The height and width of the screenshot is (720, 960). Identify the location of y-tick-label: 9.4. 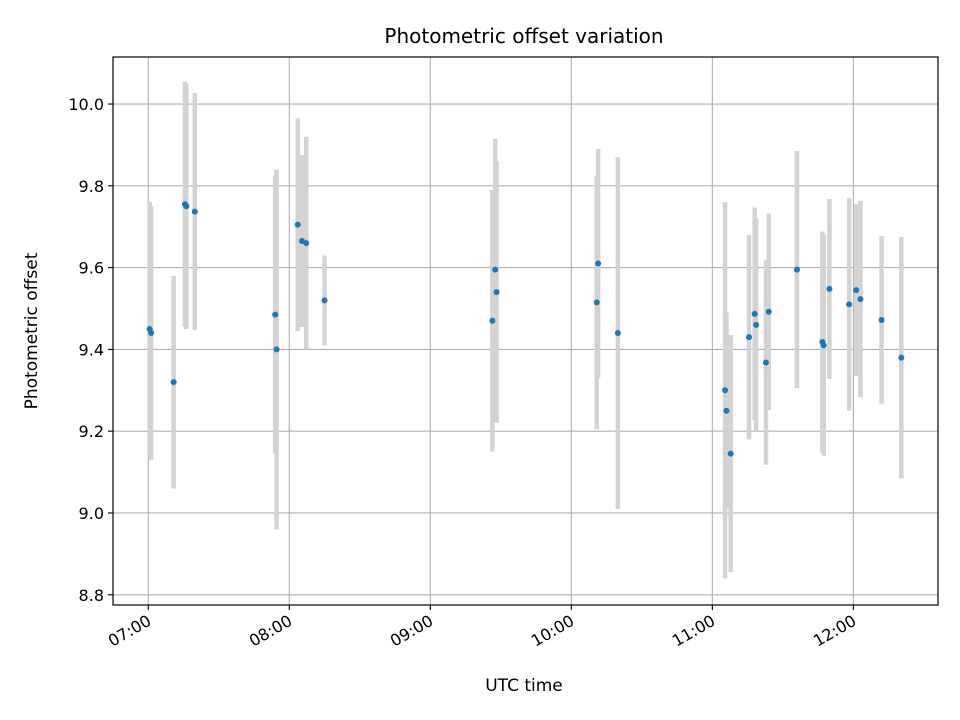
(91, 349).